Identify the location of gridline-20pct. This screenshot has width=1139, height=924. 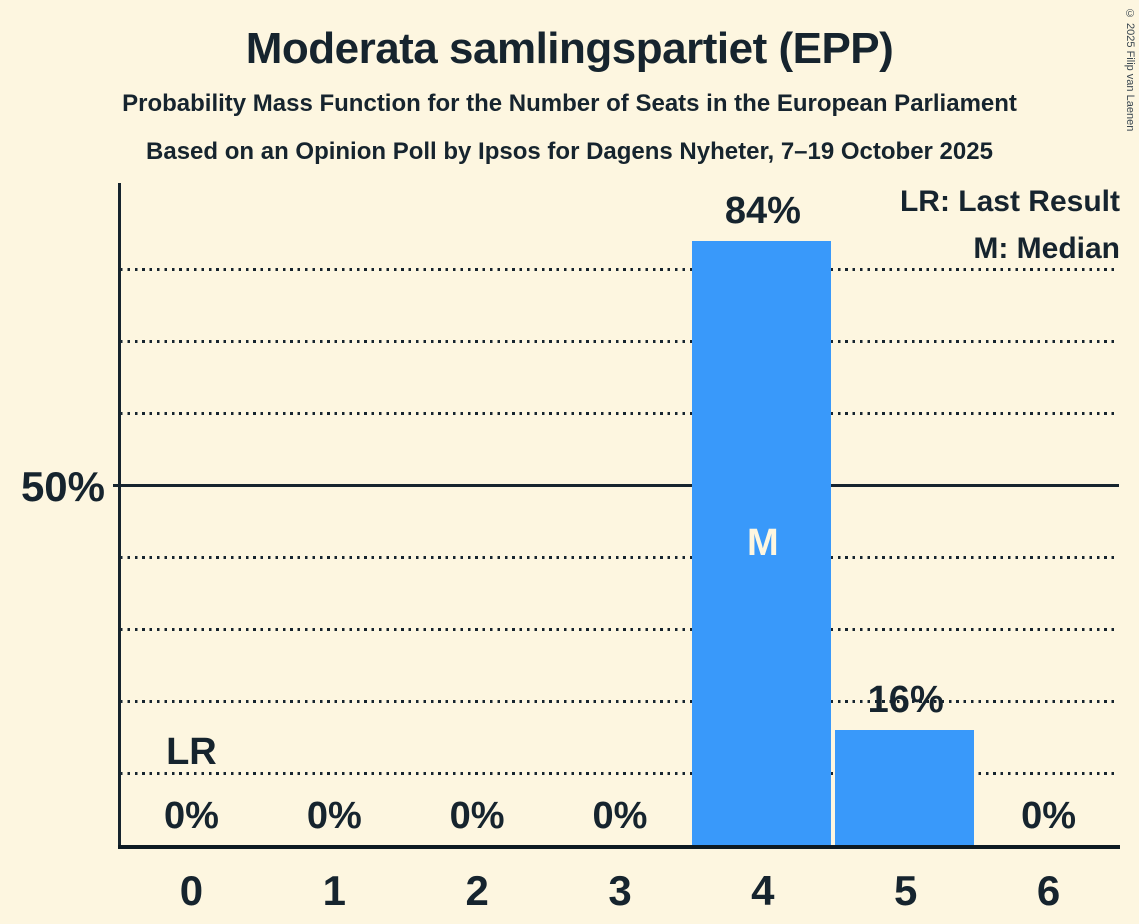
(619, 701).